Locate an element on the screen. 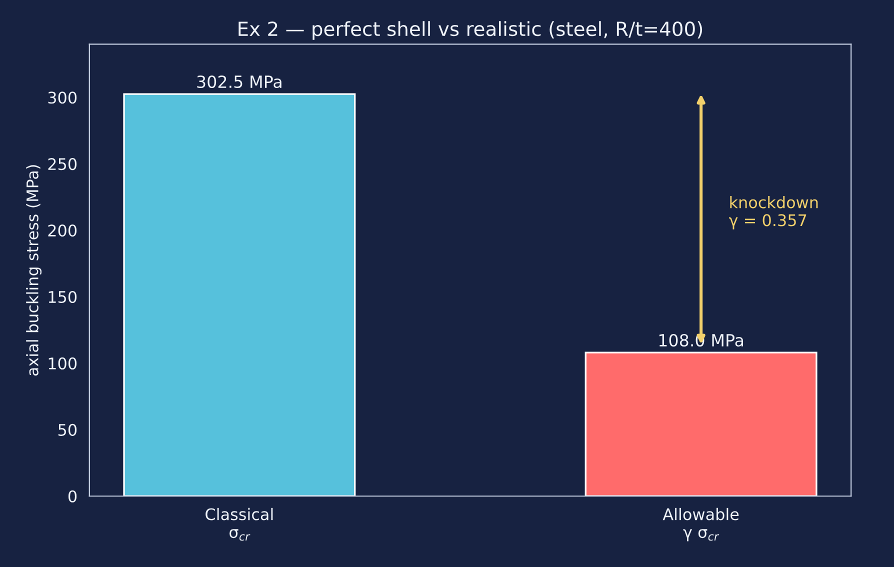 This screenshot has width=894, height=567. y-tick-label: 0 is located at coordinates (72, 496).